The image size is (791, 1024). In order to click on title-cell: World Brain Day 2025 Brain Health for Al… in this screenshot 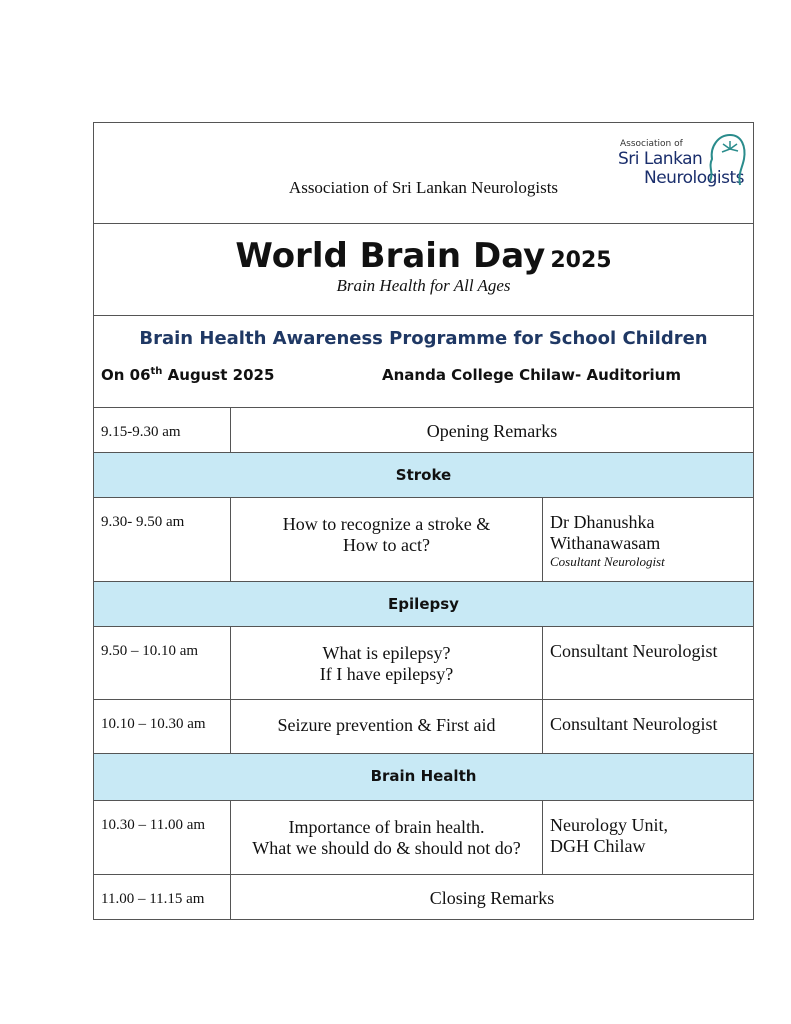, I will do `click(423, 269)`.